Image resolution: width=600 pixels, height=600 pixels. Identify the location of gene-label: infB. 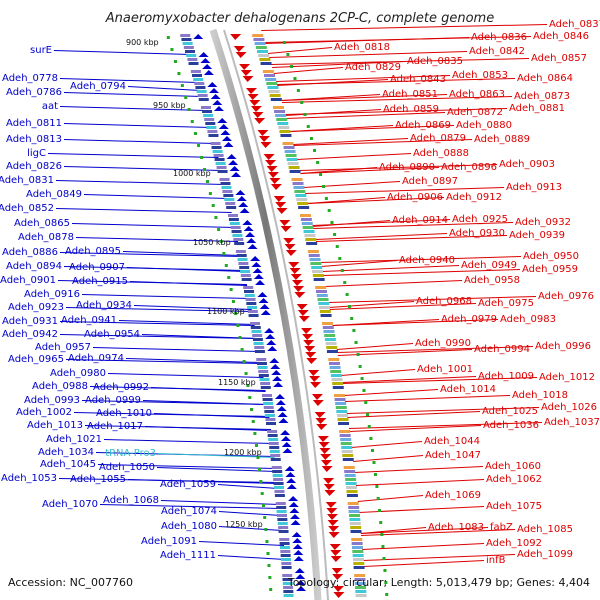
(496, 560).